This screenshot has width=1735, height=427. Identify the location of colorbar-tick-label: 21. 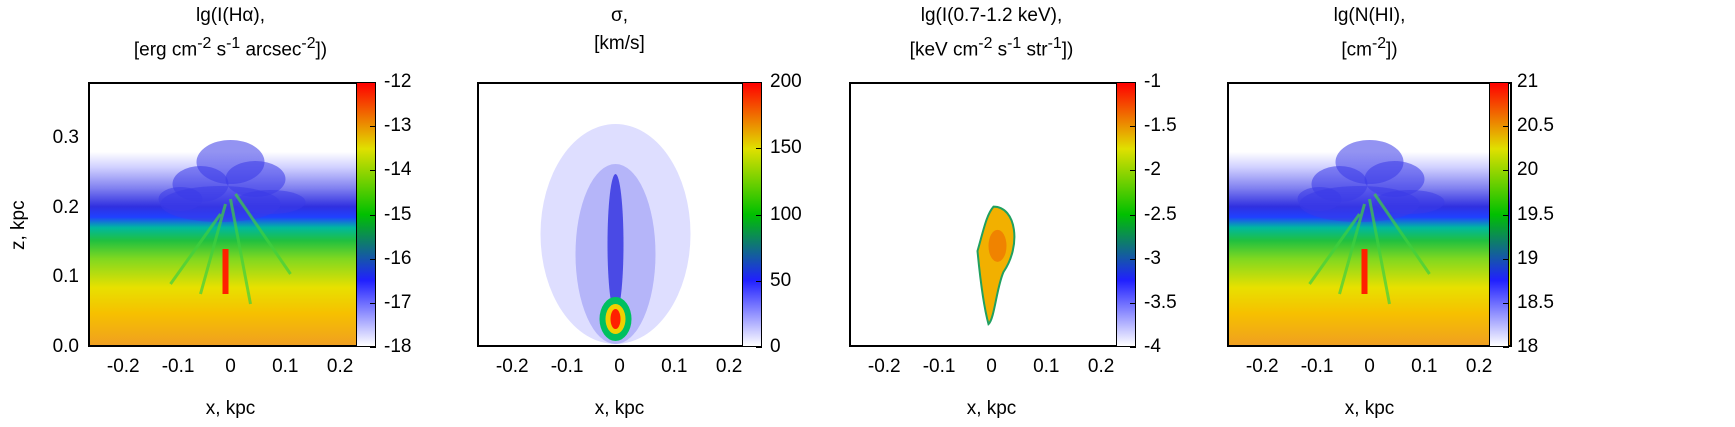
(1528, 81).